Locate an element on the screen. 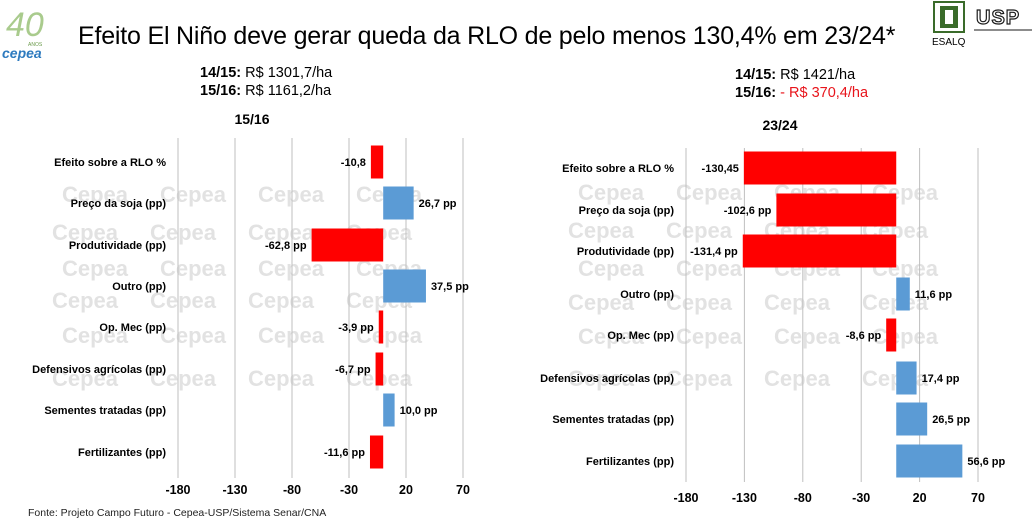 The image size is (1036, 524). data-label: -11,6 pp is located at coordinates (344, 453).